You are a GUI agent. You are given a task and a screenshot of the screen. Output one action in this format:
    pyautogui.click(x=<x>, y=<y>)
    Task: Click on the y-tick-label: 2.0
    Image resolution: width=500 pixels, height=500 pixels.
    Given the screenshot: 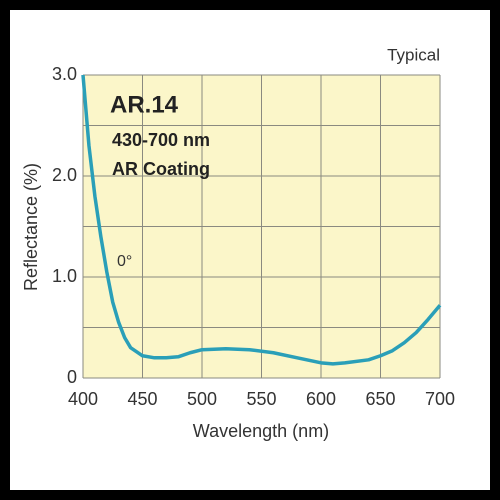 What is the action you would take?
    pyautogui.click(x=64, y=175)
    